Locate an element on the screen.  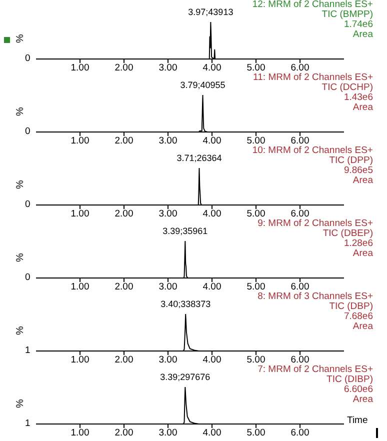
annotation: 9.86e5 is located at coordinates (357, 170).